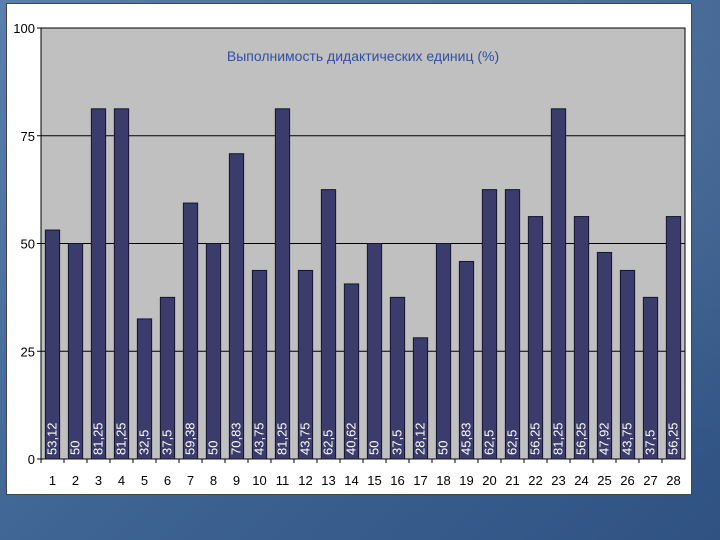  I want to click on x-tick-label: 7, so click(190, 480).